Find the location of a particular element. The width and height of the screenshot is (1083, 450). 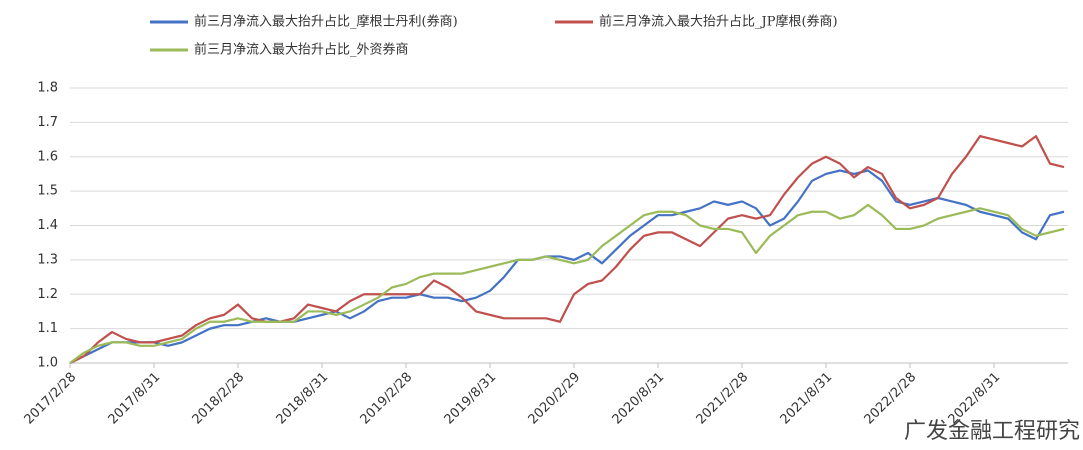

x-tick-label: 2020/2/29 is located at coordinates (555, 399).